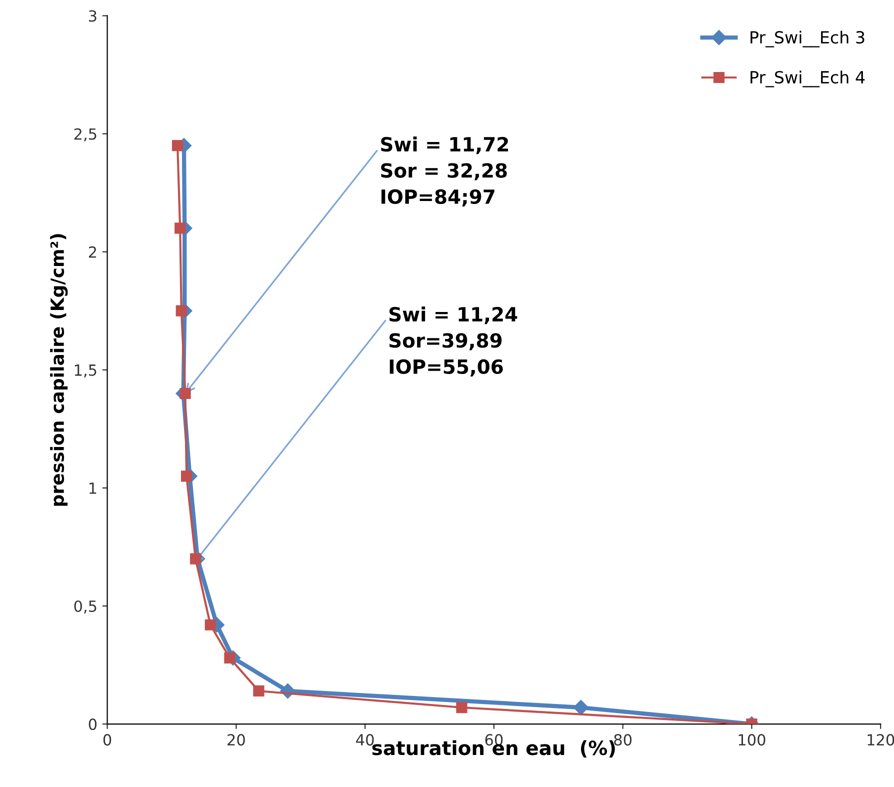  I want to click on x-tick-label: 60, so click(494, 740).